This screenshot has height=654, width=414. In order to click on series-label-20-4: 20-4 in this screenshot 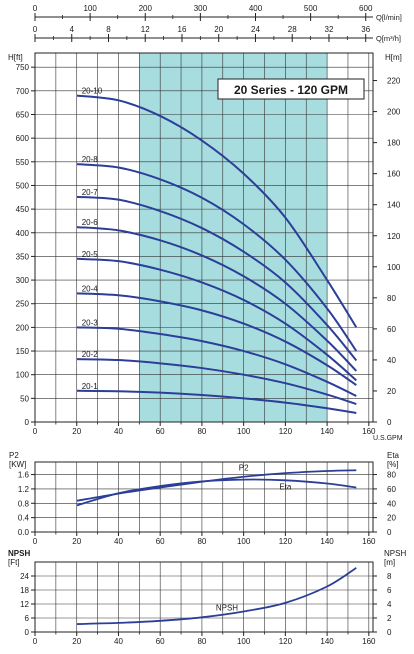, I will do `click(90, 288)`.